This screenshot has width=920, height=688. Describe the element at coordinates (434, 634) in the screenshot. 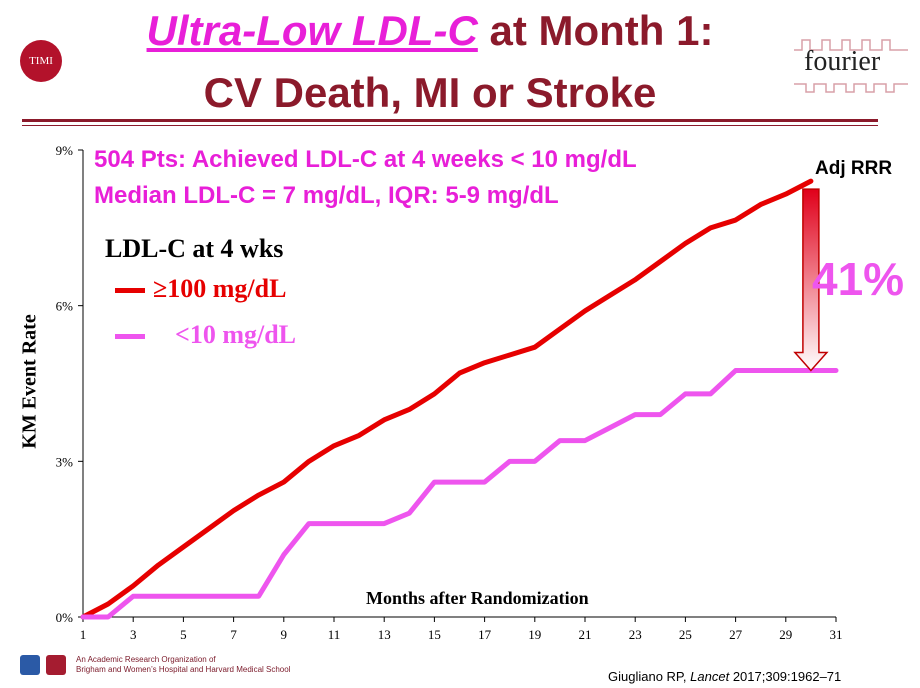

I see `x-tick-label: 15` at that location.